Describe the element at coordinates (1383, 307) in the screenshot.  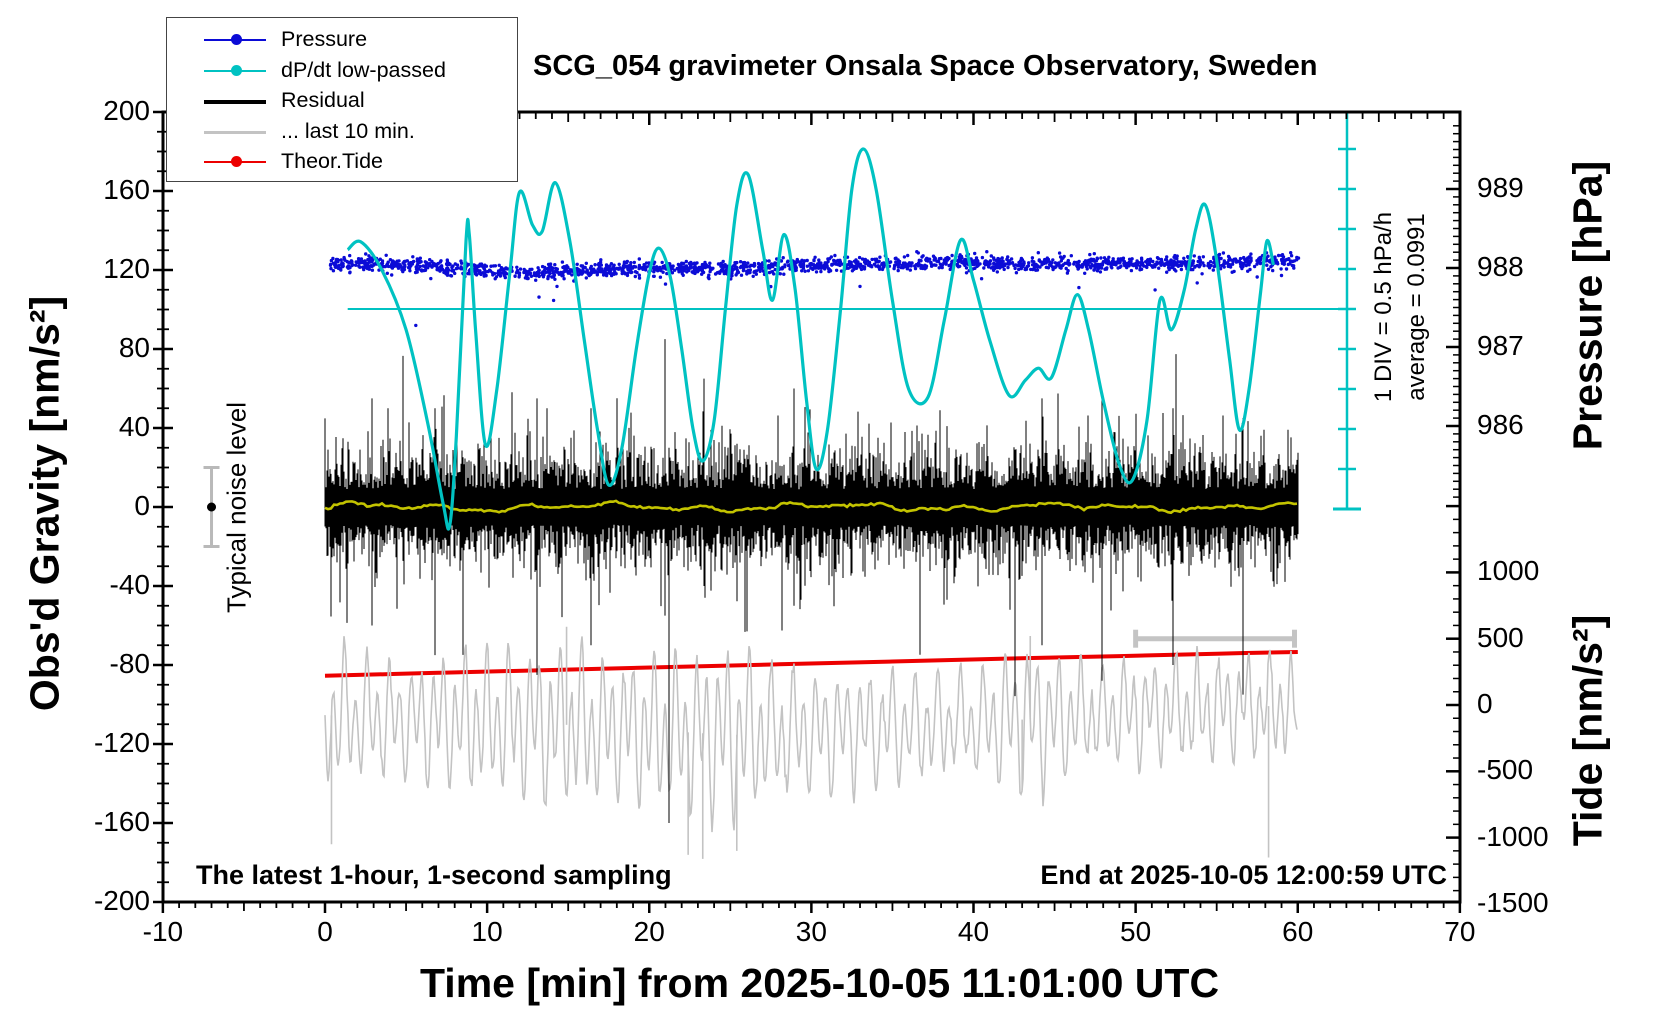
I see `div-scale-note: 1 DIV = 0.5 hPa/h` at that location.